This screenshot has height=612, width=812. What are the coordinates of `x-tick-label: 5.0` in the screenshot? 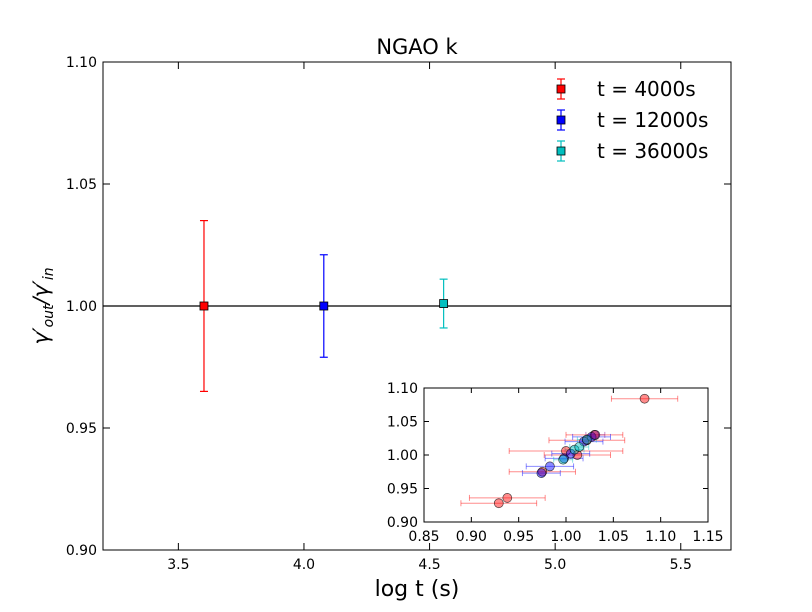 It's located at (555, 565).